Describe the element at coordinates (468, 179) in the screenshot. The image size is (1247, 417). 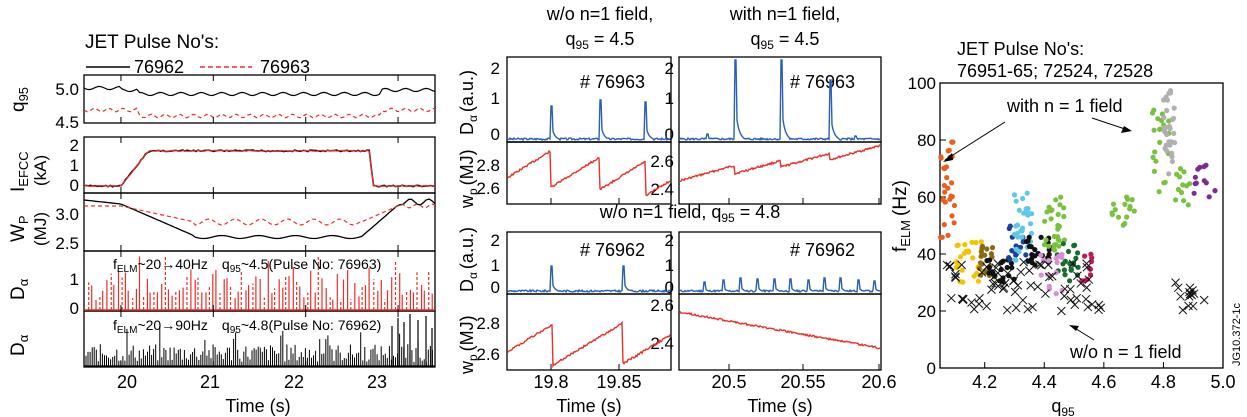
I see `mid-wp-ylabel-top: wp(MJ)` at that location.